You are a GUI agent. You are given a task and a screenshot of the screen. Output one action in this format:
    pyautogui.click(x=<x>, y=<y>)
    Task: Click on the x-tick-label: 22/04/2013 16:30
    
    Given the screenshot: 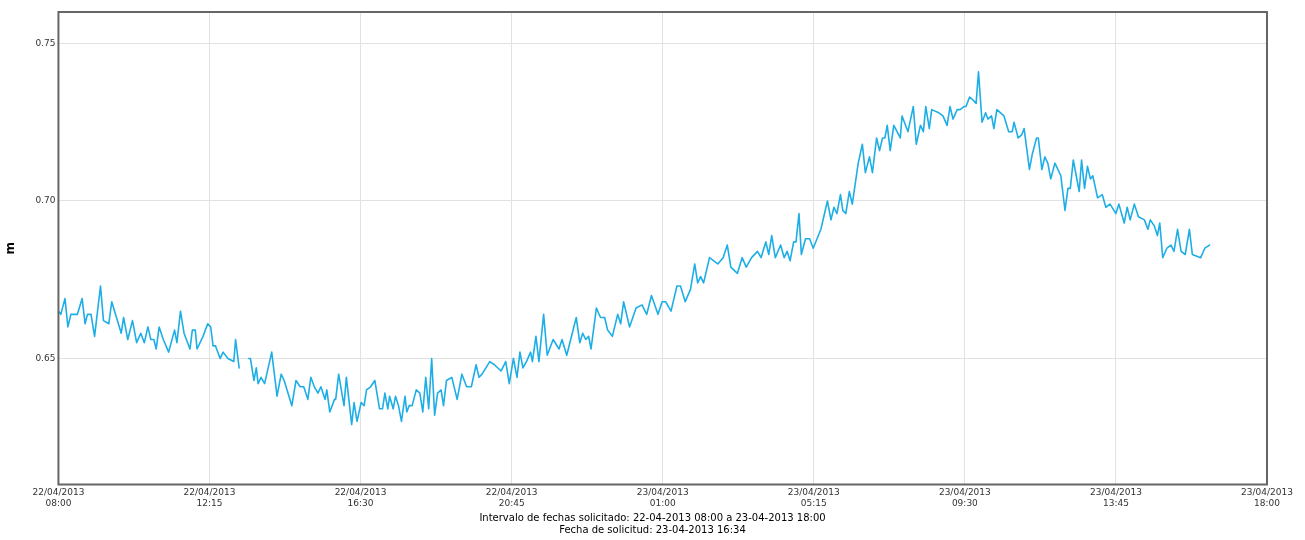 What is the action you would take?
    pyautogui.click(x=360, y=497)
    